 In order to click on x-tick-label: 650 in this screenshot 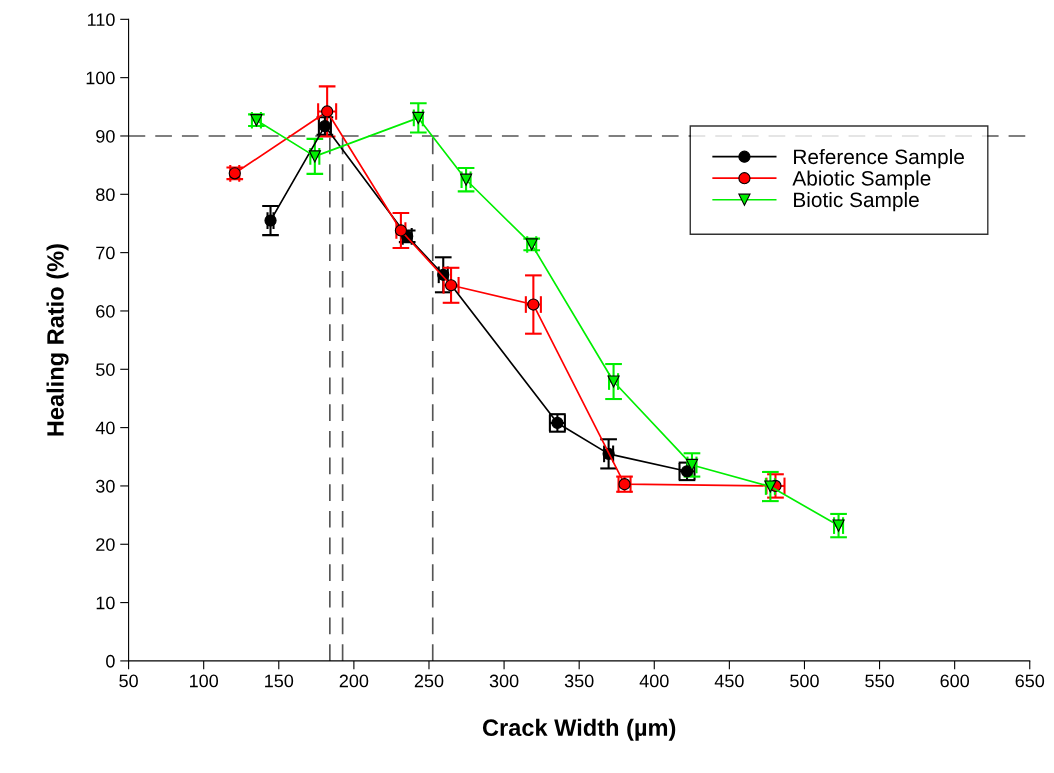, I will do `click(1030, 681)`.